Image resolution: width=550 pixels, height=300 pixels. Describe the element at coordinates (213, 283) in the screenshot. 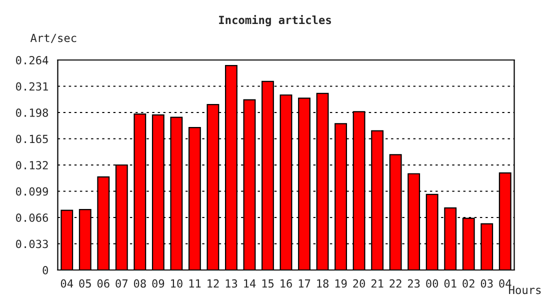

I see `x-tick-label: 12` at that location.